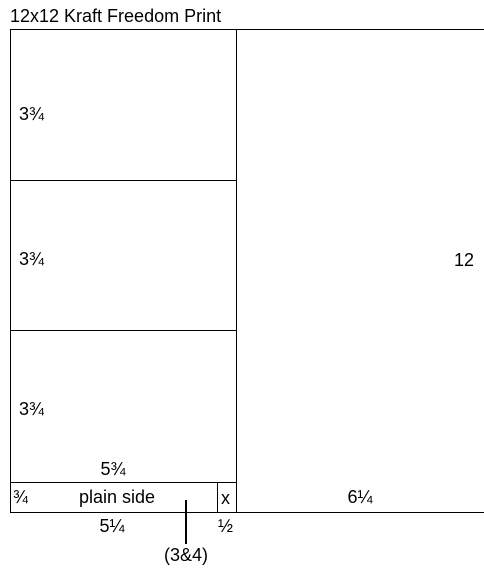 Image resolution: width=484 pixels, height=571 pixels. What do you see at coordinates (217, 497) in the screenshot?
I see `strip-divider-left` at bounding box center [217, 497].